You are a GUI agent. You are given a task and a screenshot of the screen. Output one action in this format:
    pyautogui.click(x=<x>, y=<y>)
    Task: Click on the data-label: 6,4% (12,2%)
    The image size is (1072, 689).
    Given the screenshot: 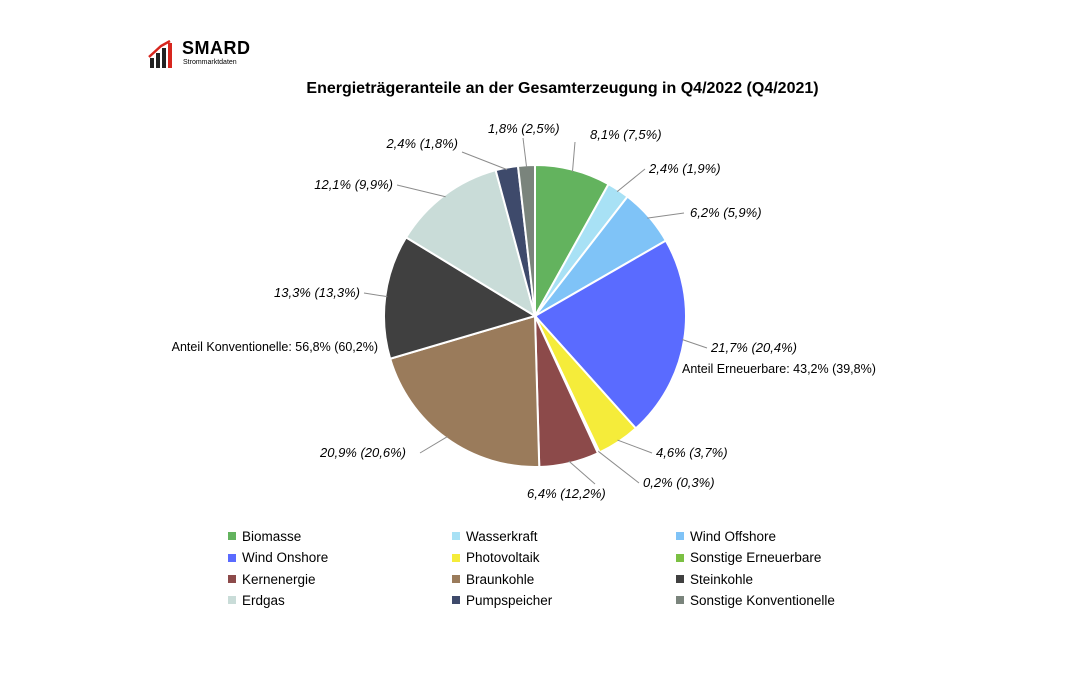 What is the action you would take?
    pyautogui.click(x=566, y=493)
    